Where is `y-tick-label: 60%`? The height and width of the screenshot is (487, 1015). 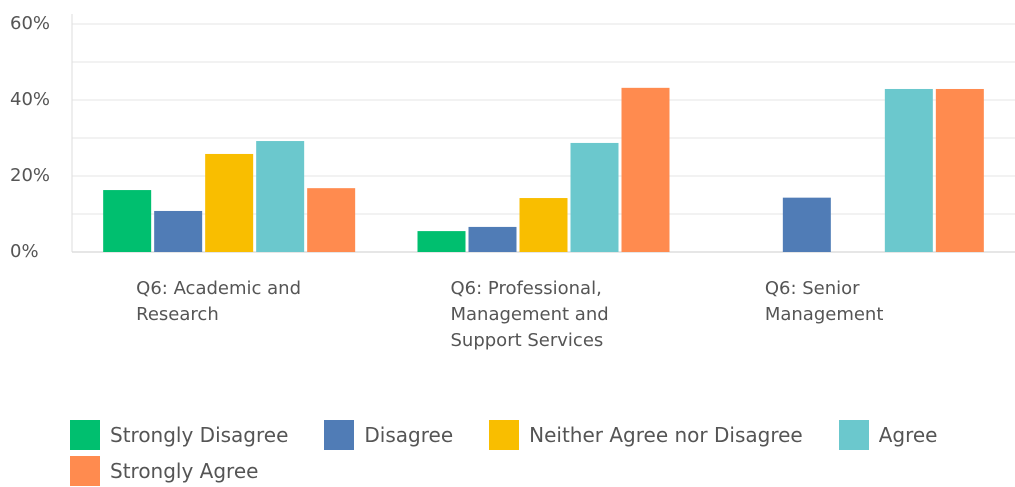
y-tick-label: 60% is located at coordinates (30, 23).